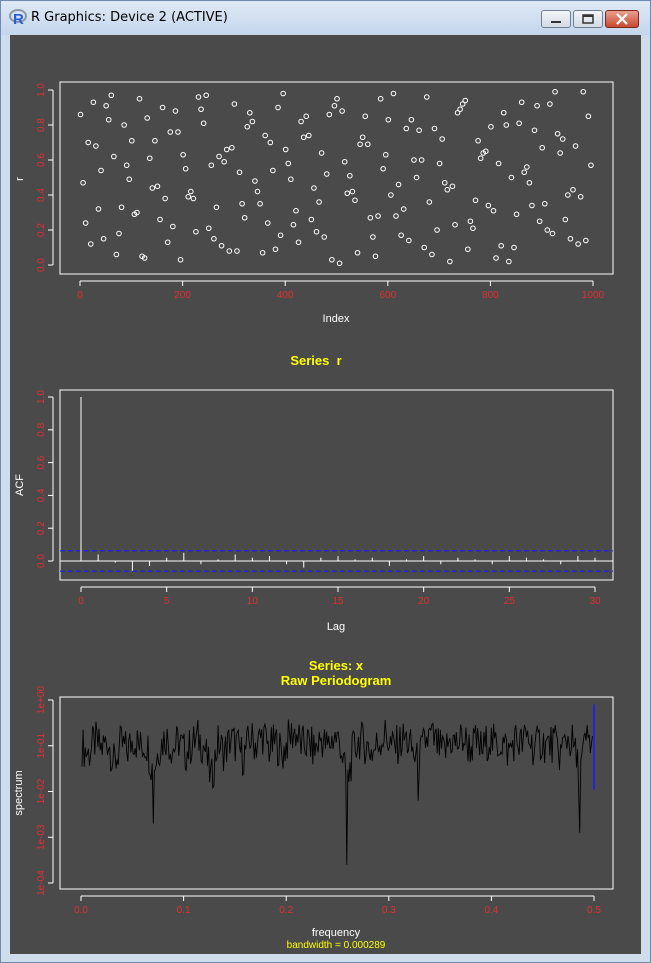  What do you see at coordinates (593, 295) in the screenshot?
I see `x-tick-label: 1000` at bounding box center [593, 295].